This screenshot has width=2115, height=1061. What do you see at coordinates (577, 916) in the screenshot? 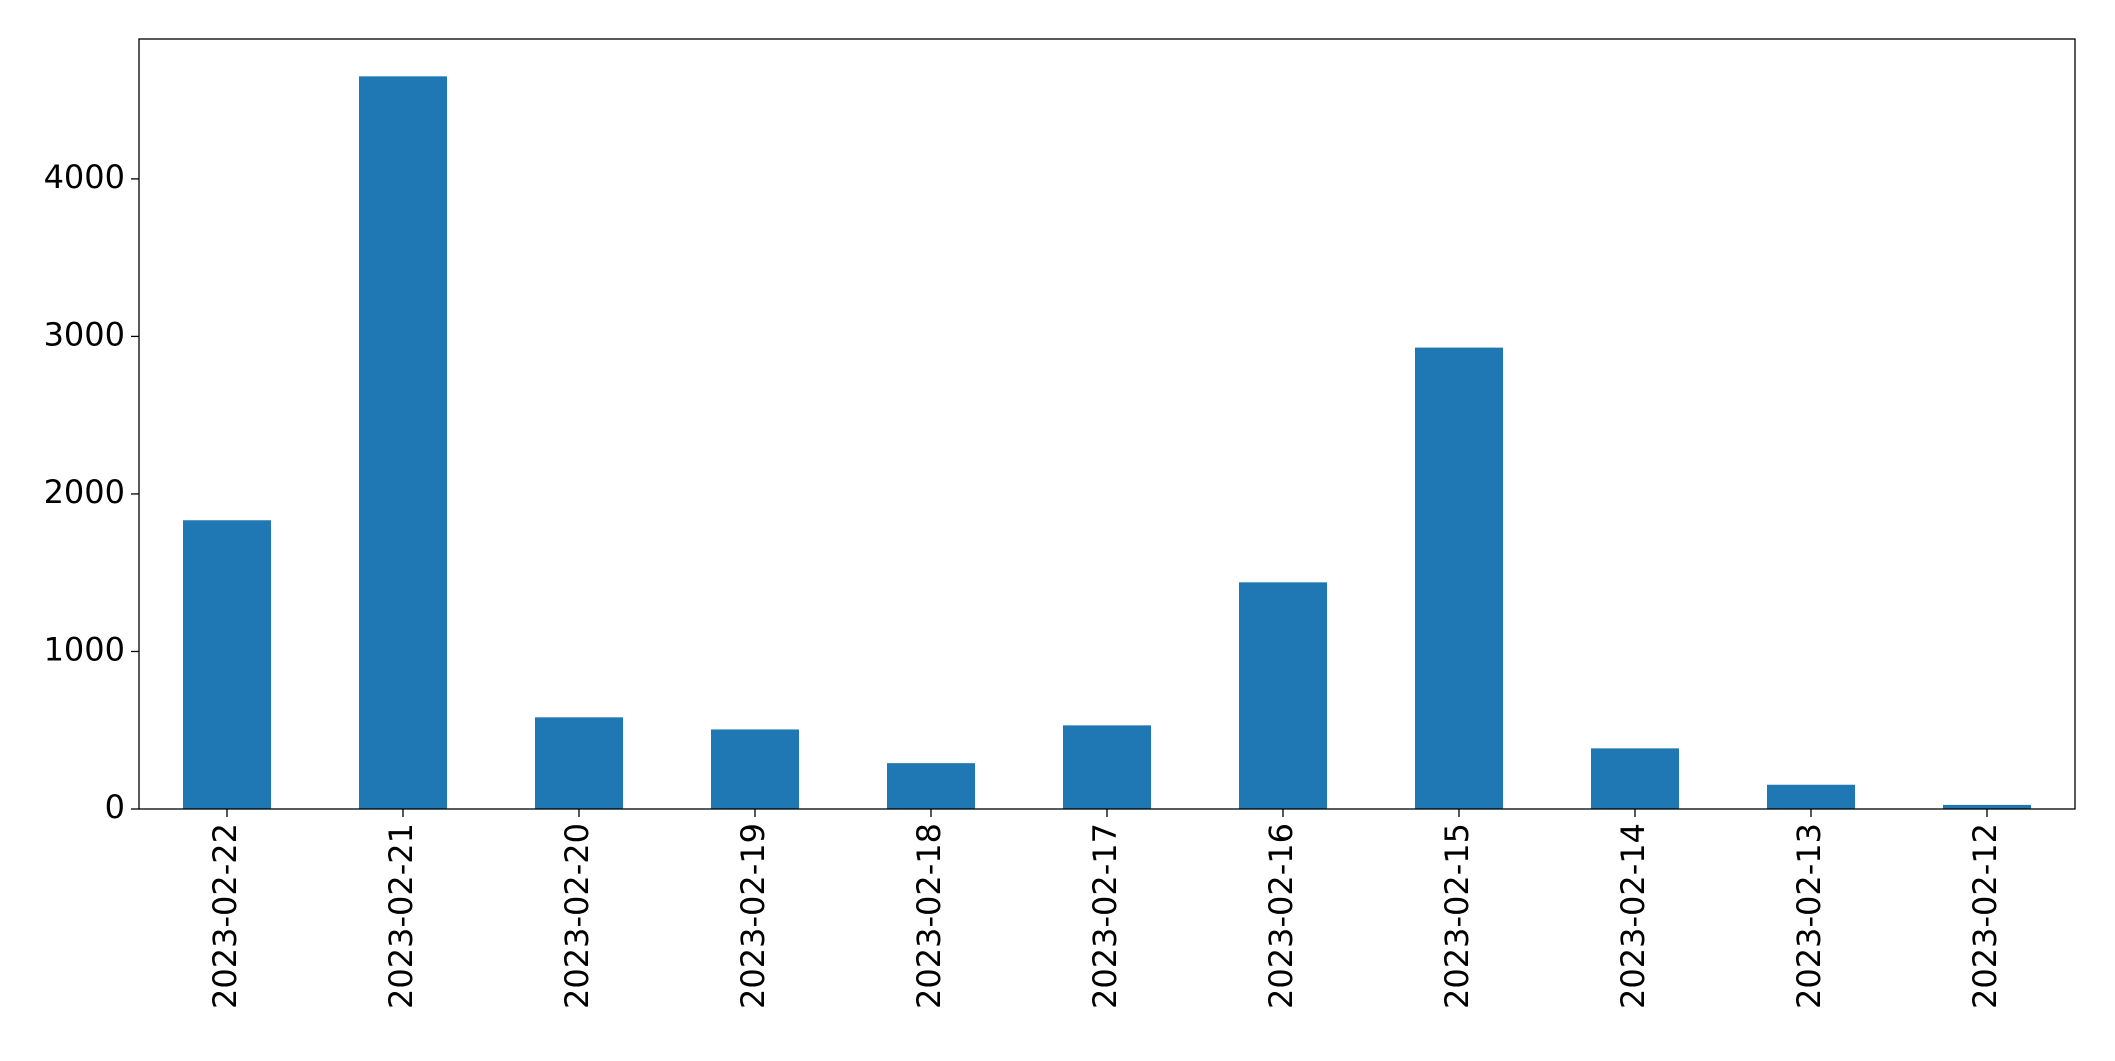
I see `x-tick-label: 2023-02-20` at bounding box center [577, 916].